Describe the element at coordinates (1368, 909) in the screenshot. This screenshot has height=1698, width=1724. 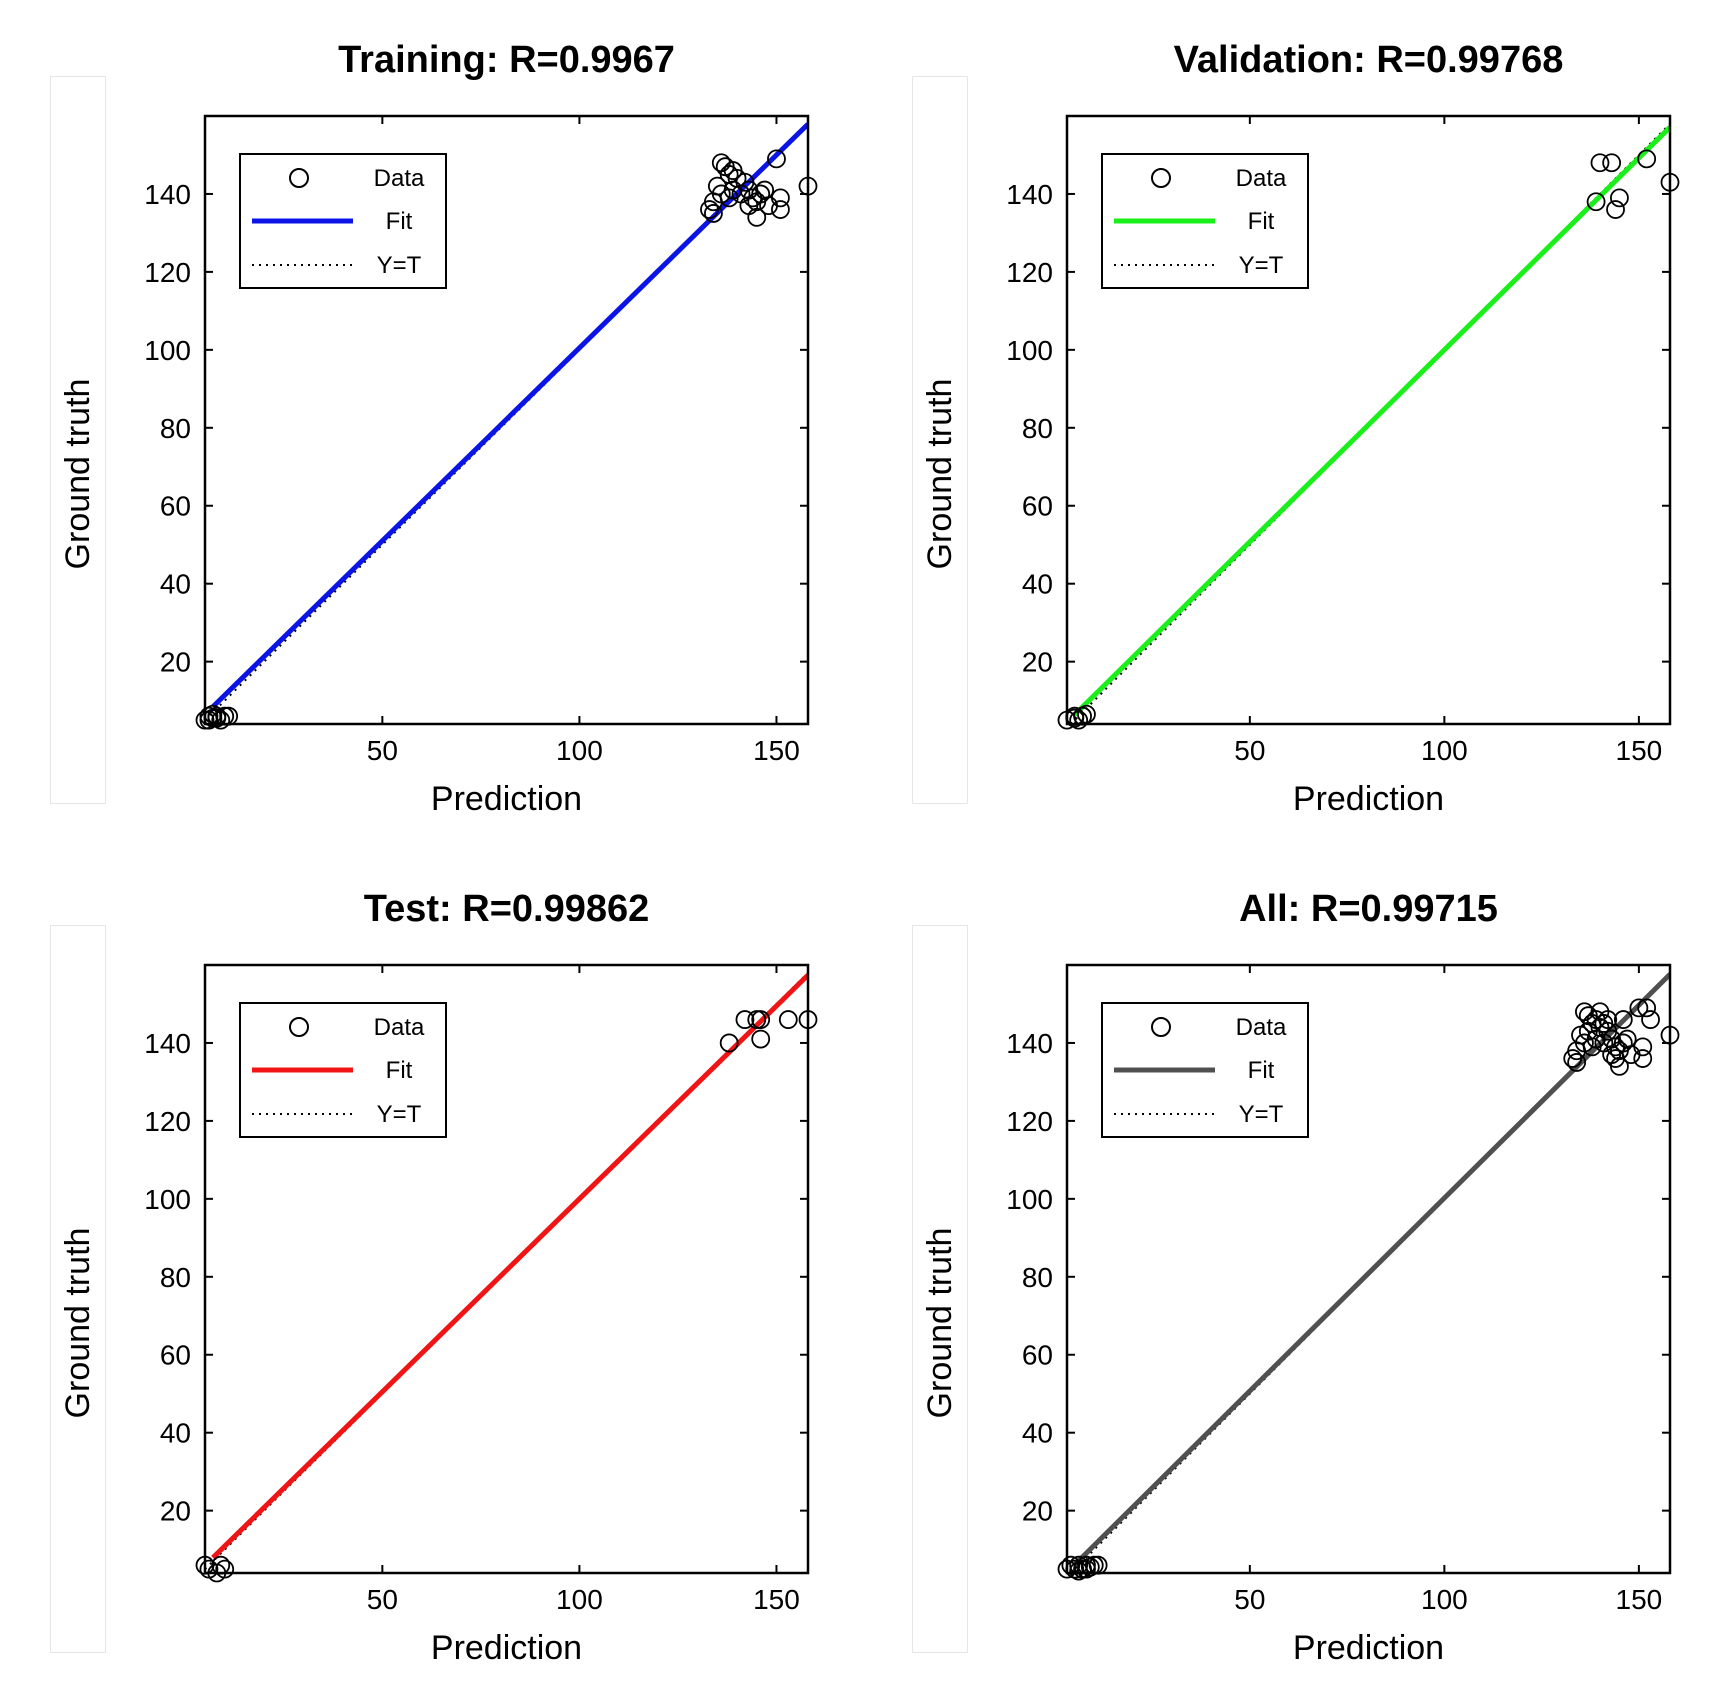
I see `chart-title: All: R=0.99715` at that location.